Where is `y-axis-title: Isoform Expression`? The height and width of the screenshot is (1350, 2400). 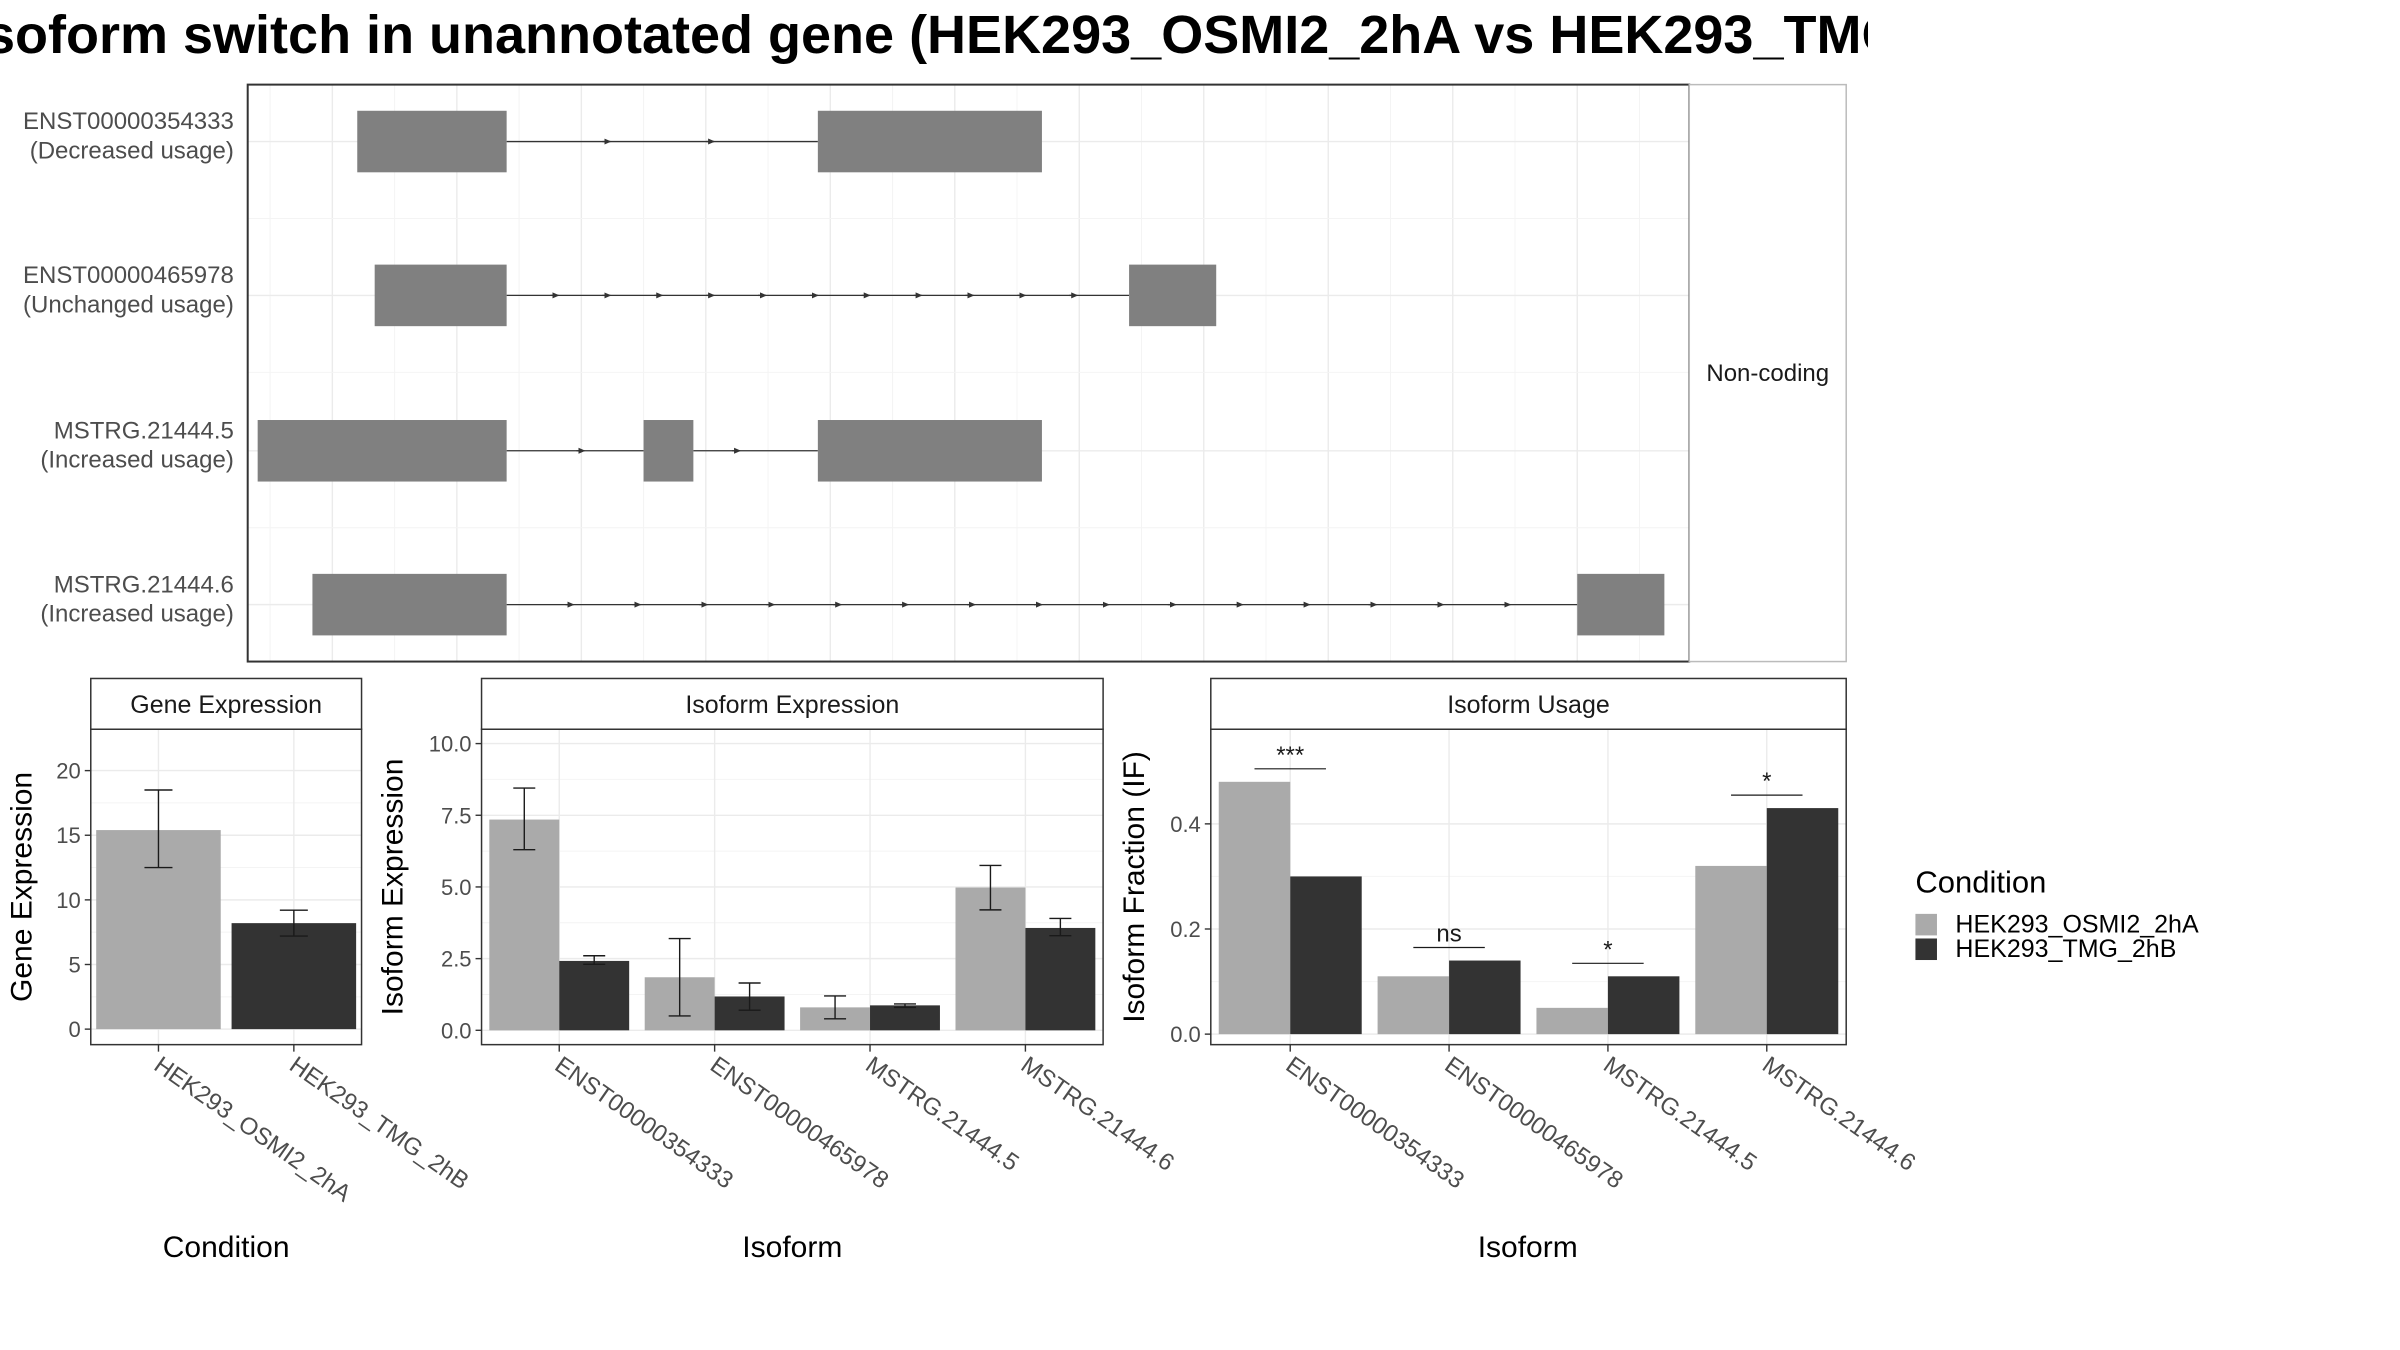 y-axis-title: Isoform Expression is located at coordinates (392, 887).